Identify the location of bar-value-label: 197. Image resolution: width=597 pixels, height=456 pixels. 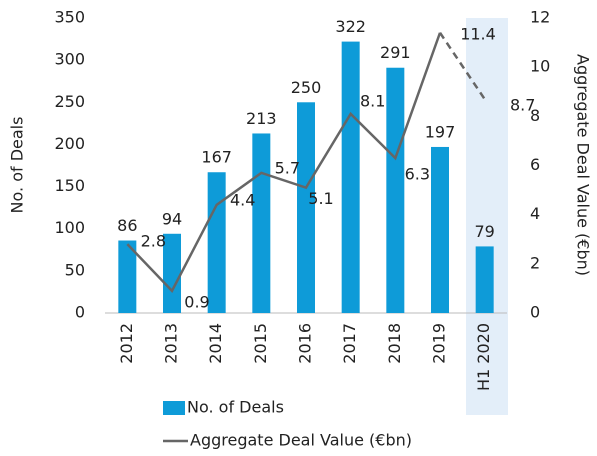
(440, 131).